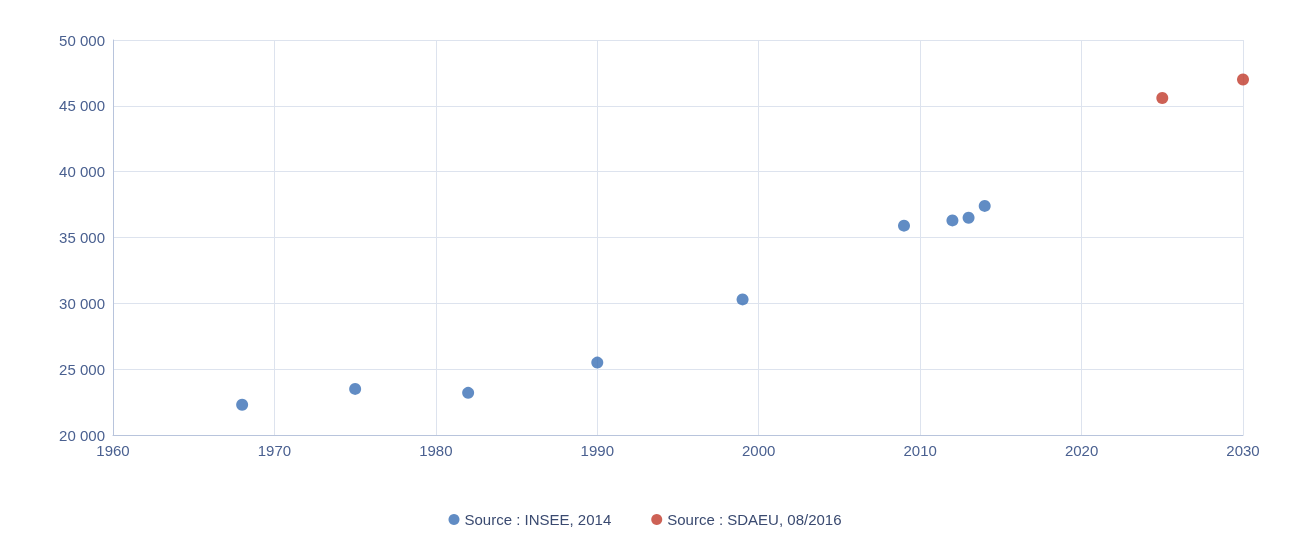  Describe the element at coordinates (597, 450) in the screenshot. I see `x-tick-label: 1990` at that location.